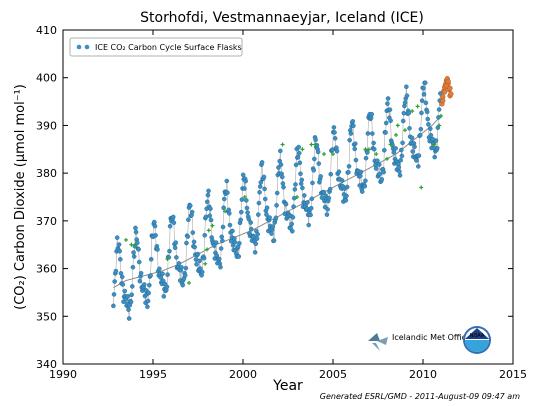  I want to click on met-office-logo: Icelandic Met Office, so click(419, 342).